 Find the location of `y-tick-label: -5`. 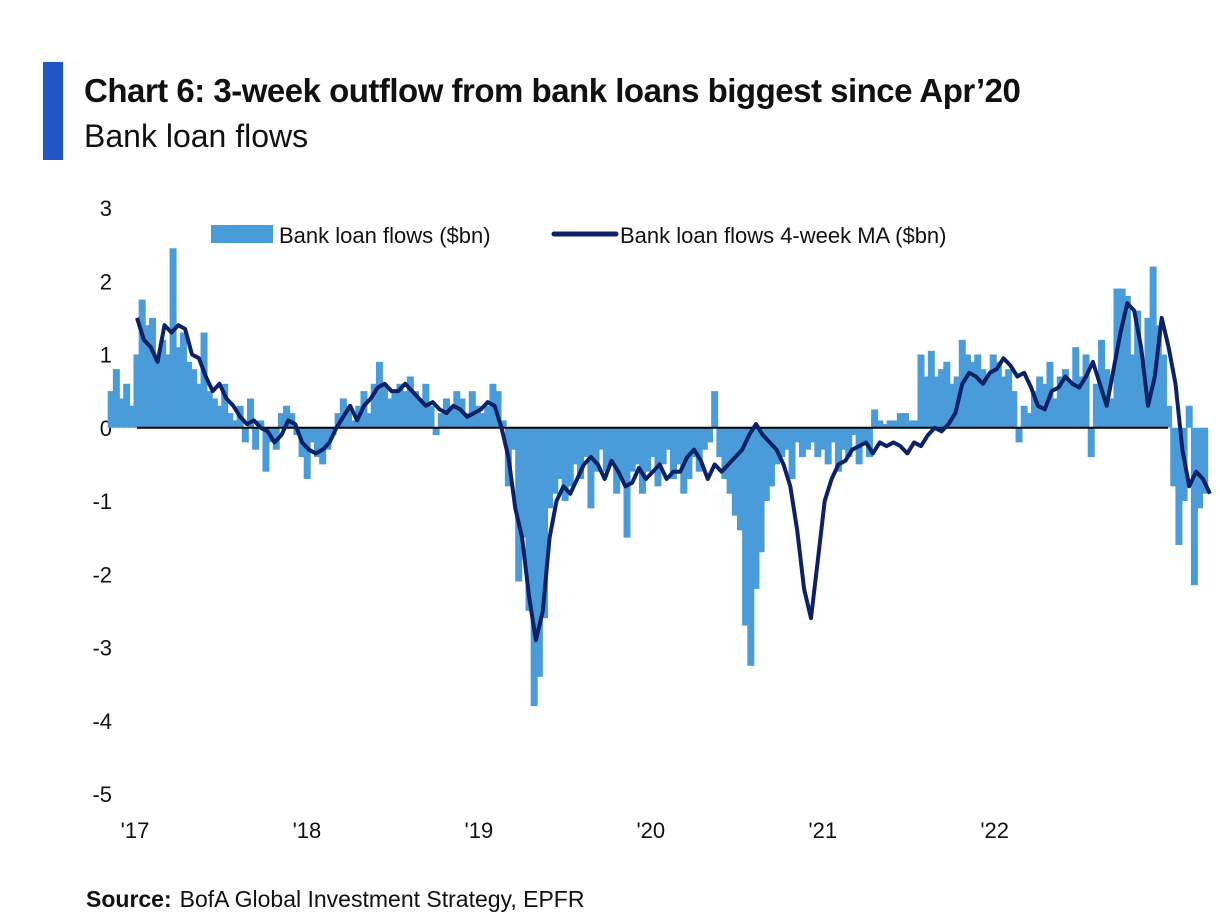

y-tick-label: -5 is located at coordinates (102, 794).